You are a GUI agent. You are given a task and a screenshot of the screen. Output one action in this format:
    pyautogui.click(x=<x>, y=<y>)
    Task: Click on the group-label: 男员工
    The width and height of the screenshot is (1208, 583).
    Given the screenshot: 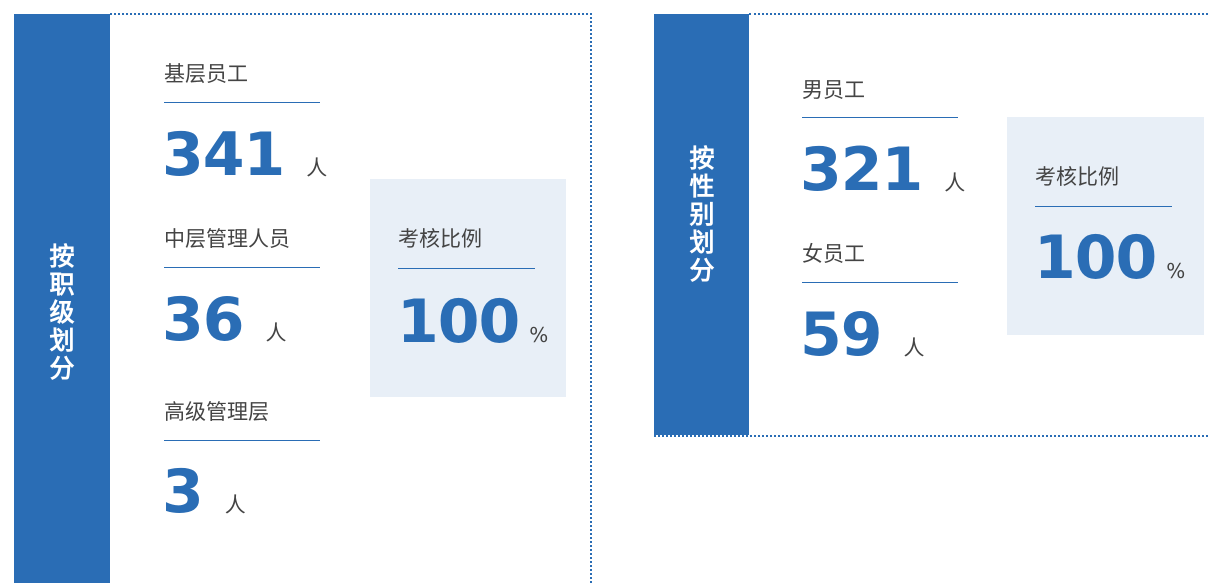 What is the action you would take?
    pyautogui.click(x=833, y=90)
    